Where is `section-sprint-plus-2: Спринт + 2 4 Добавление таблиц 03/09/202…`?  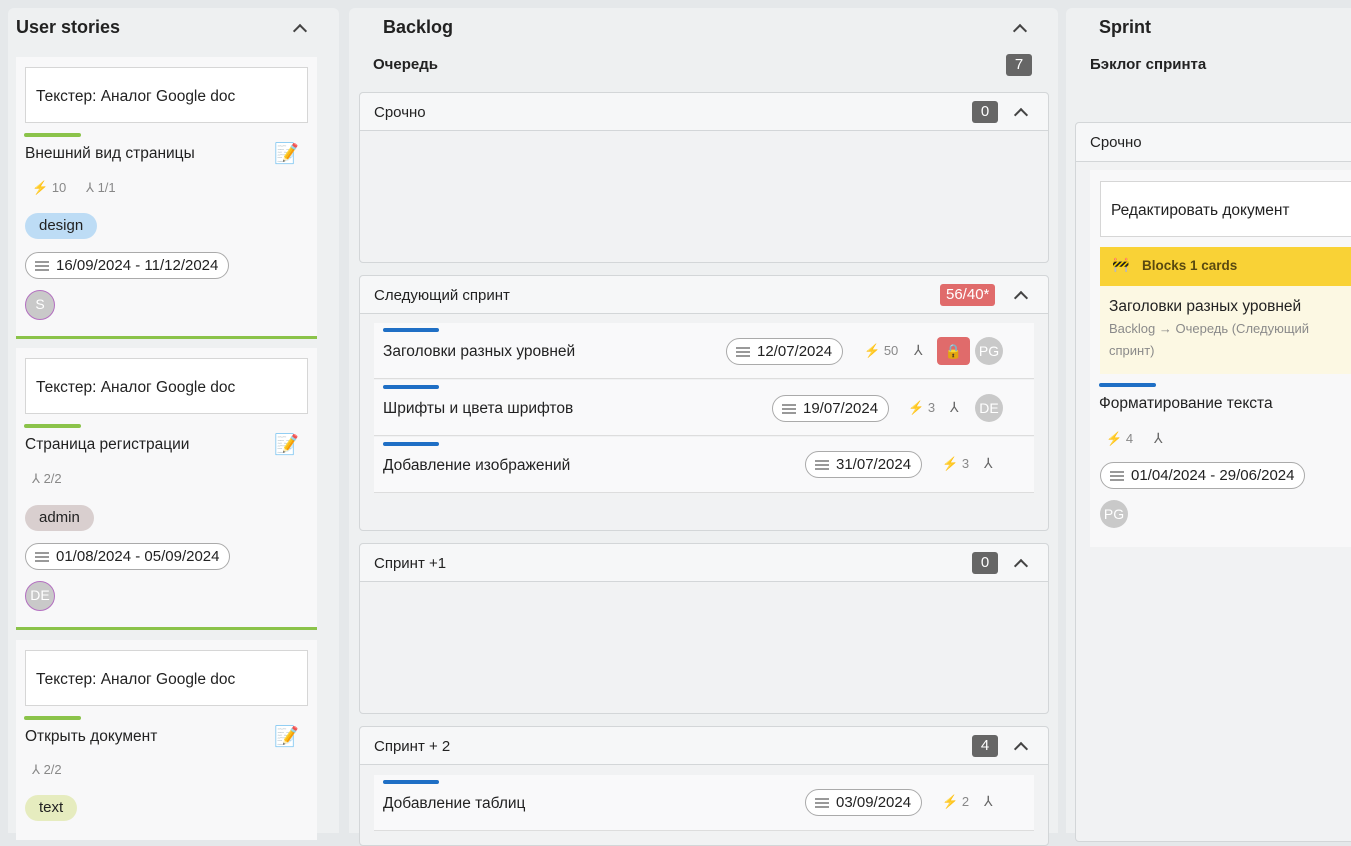 section-sprint-plus-2: Спринт + 2 4 Добавление таблиц 03/09/202… is located at coordinates (704, 786).